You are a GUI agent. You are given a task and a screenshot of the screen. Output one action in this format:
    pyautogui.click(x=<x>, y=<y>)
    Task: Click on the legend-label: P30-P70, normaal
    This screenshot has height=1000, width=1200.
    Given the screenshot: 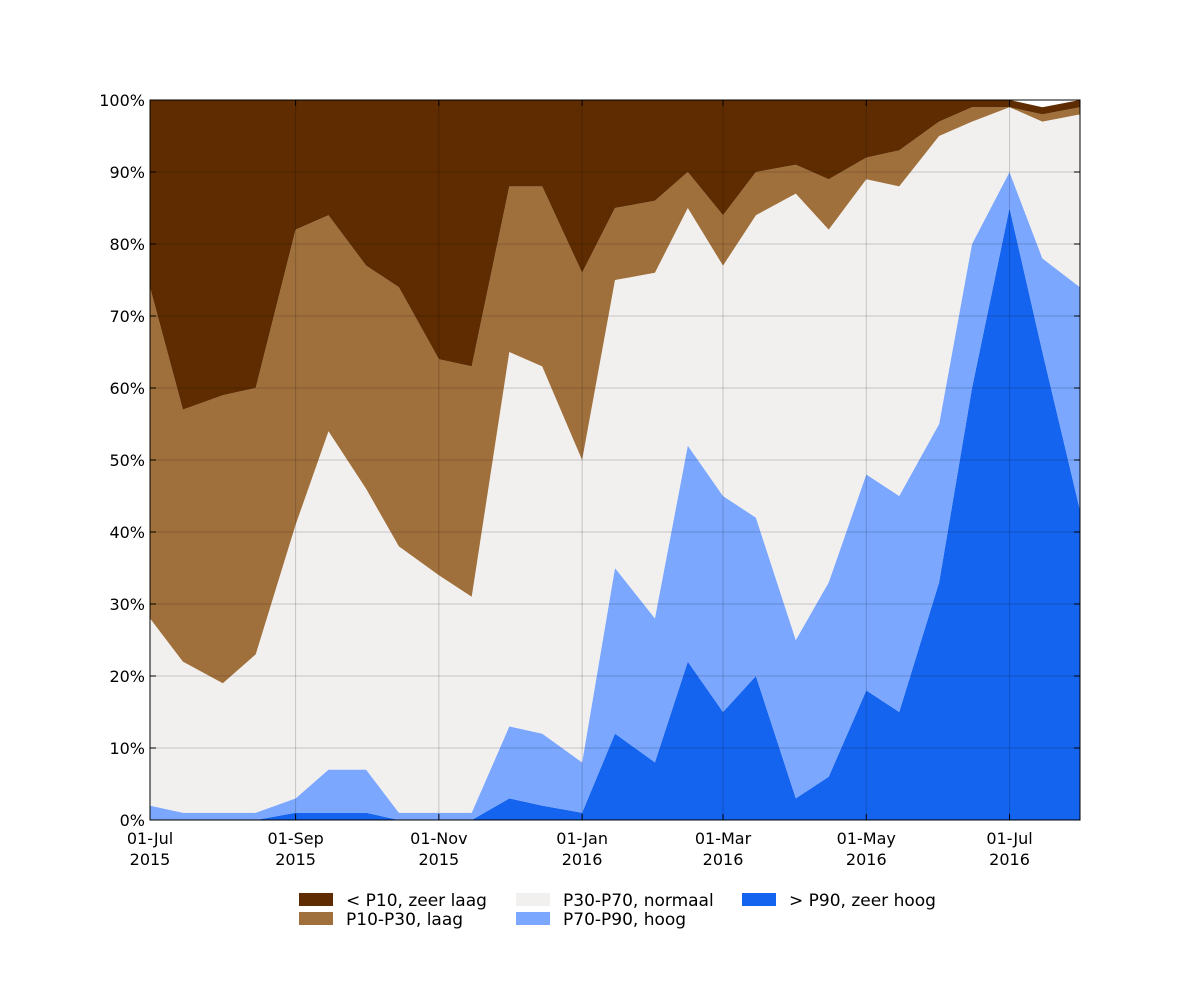 What is the action you would take?
    pyautogui.click(x=638, y=901)
    